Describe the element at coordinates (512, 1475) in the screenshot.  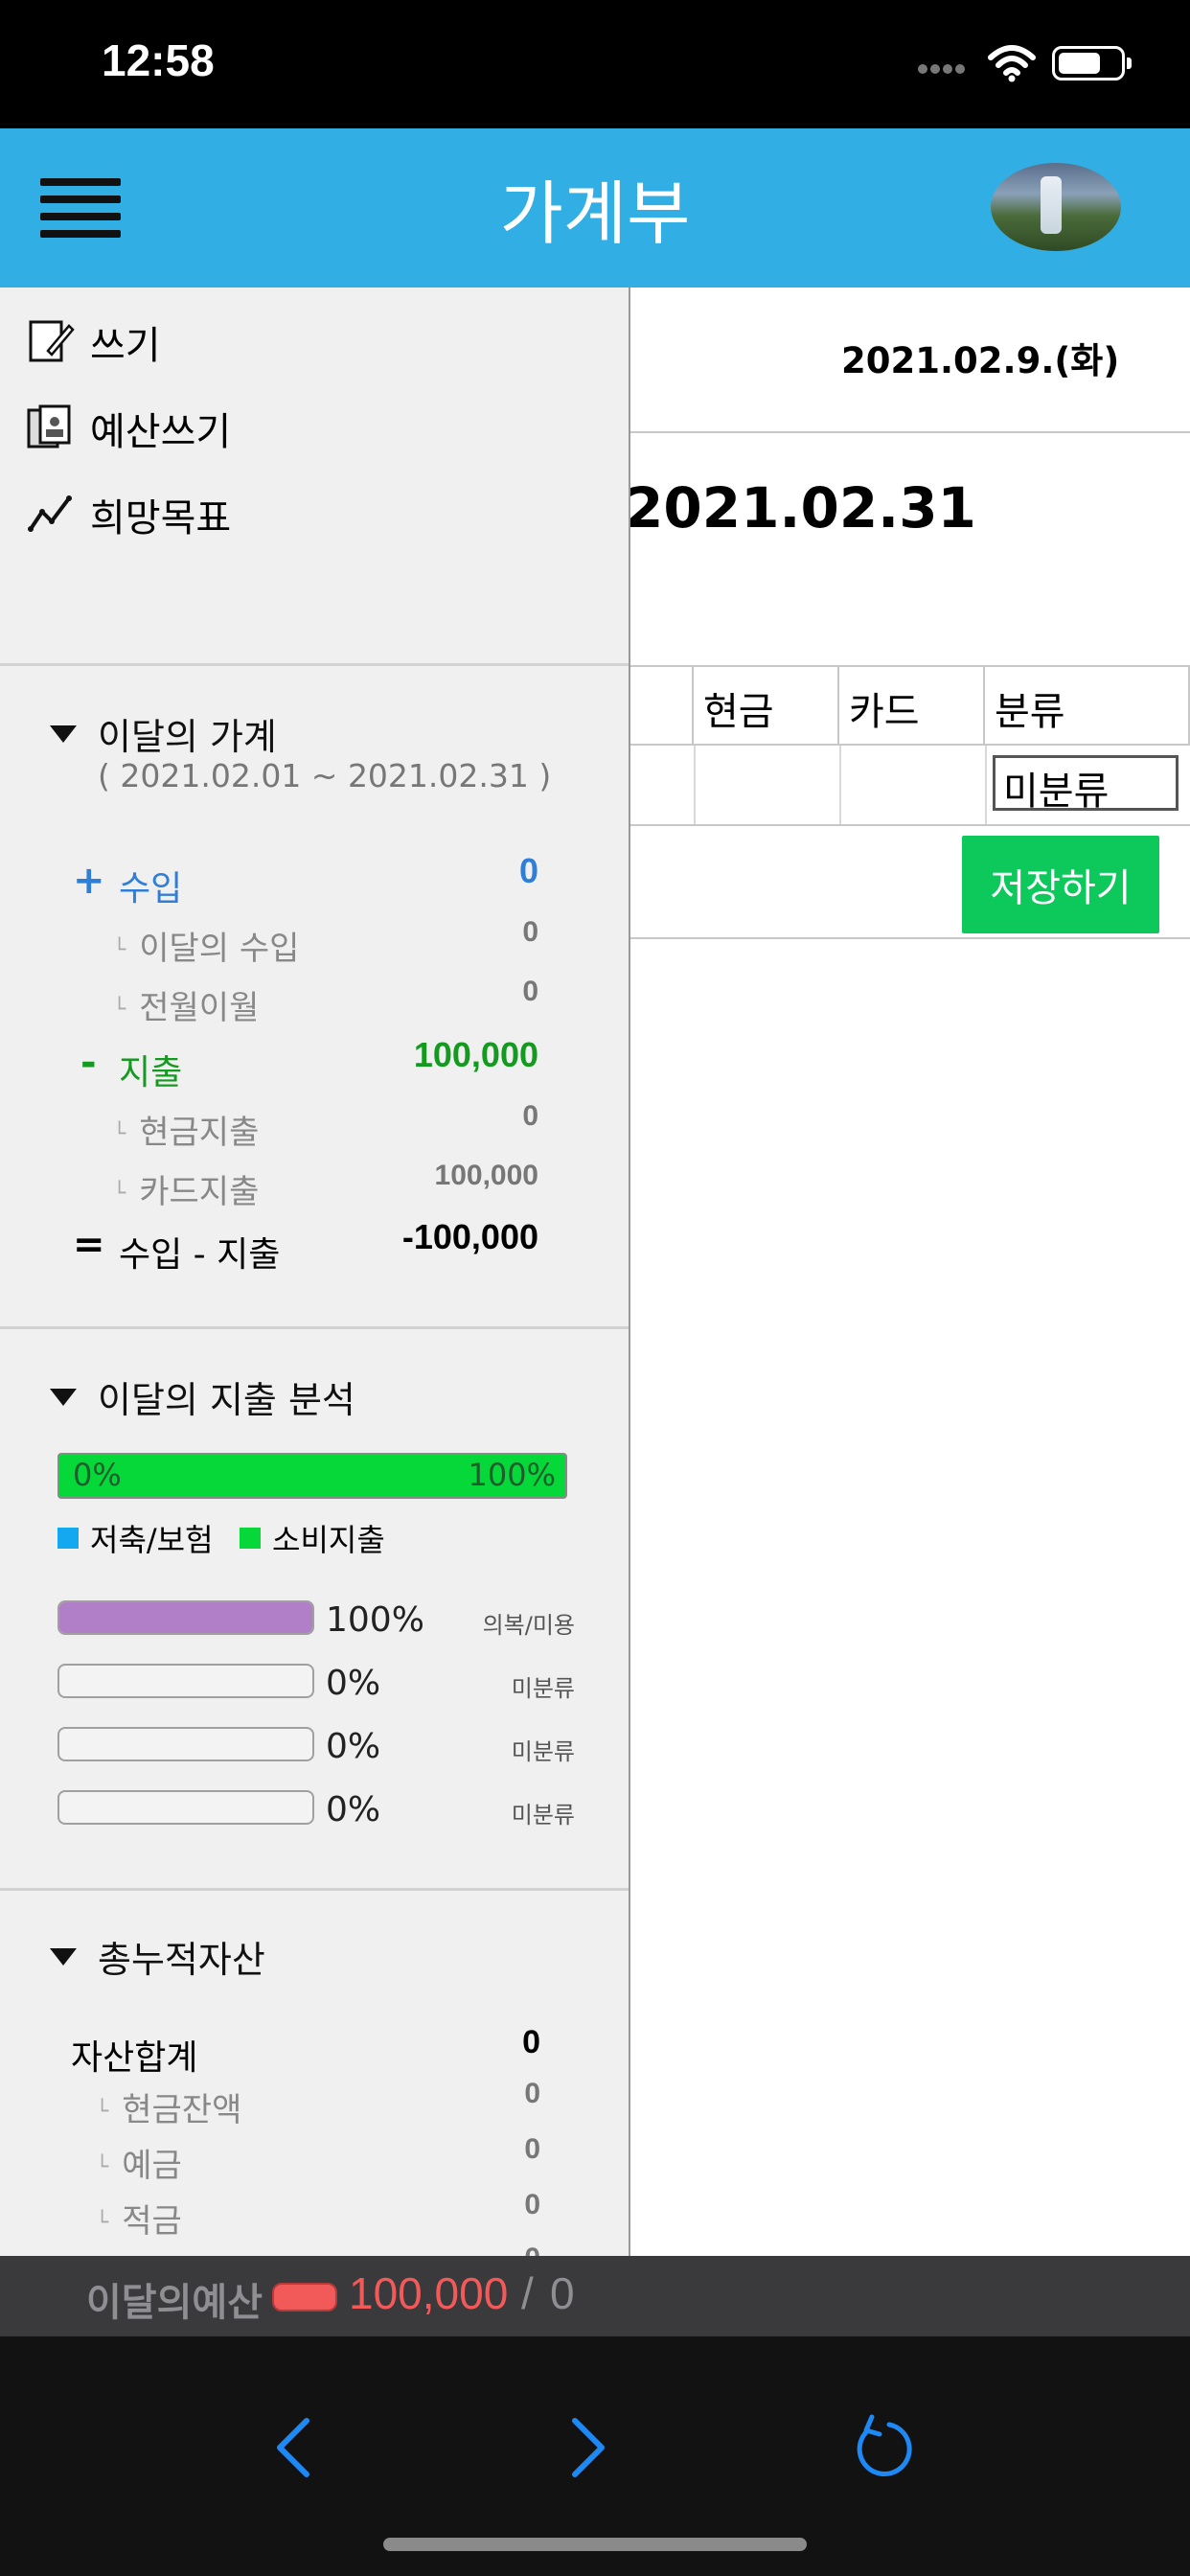
I see `split-bar-right-label: 100%` at that location.